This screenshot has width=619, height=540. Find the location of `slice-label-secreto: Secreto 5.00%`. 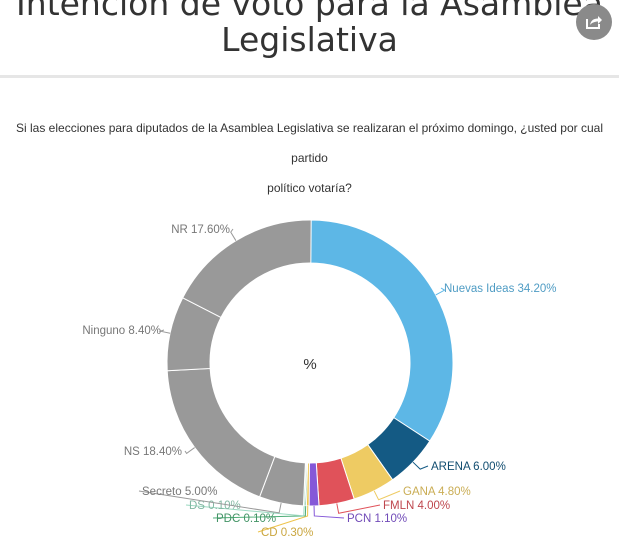

slice-label-secreto: Secreto 5.00% is located at coordinates (179, 492).